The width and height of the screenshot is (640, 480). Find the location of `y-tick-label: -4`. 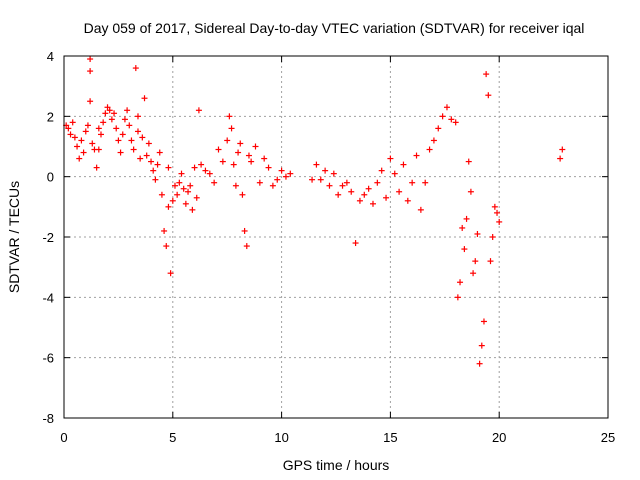

y-tick-label: -4 is located at coordinates (48, 297).